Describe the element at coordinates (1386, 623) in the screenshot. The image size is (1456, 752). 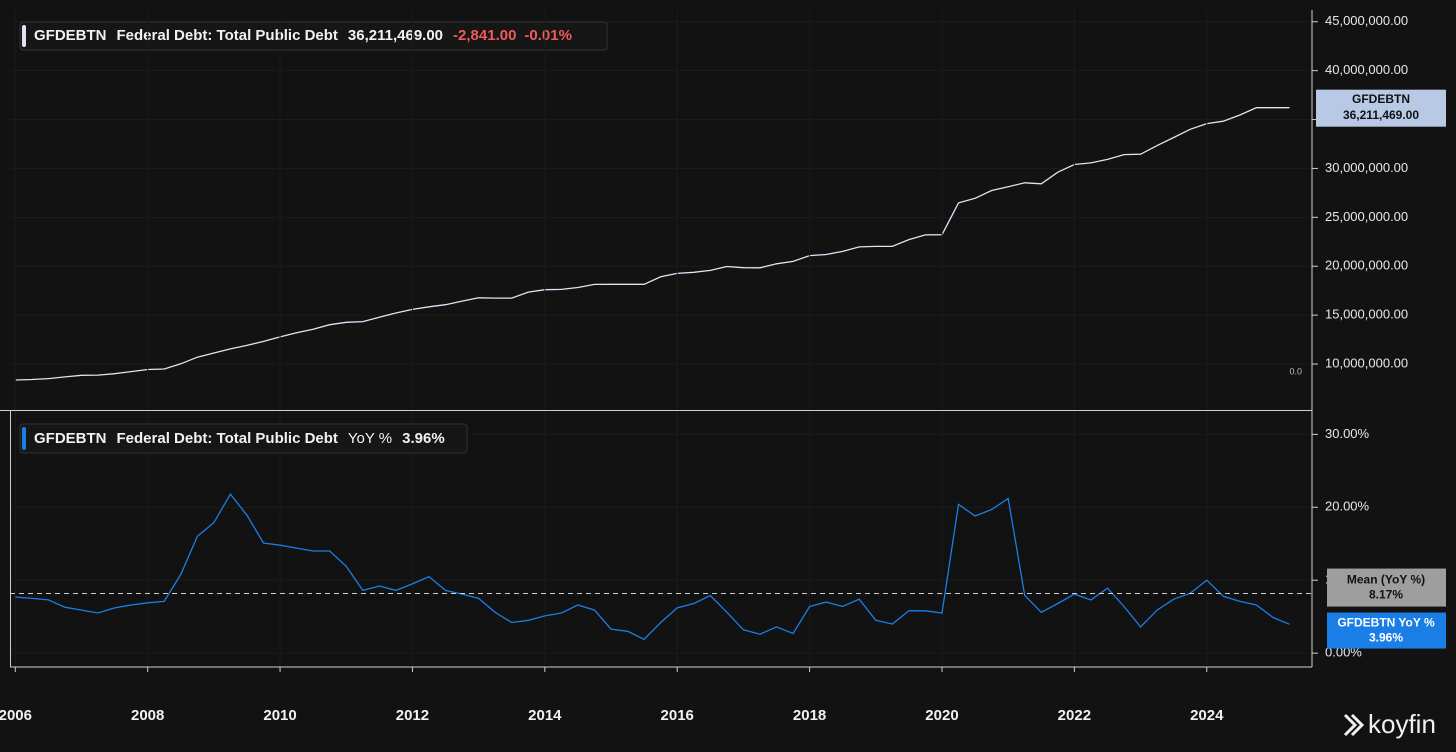
I see `last-value-tag-name: GFDEBTN YoY %` at that location.